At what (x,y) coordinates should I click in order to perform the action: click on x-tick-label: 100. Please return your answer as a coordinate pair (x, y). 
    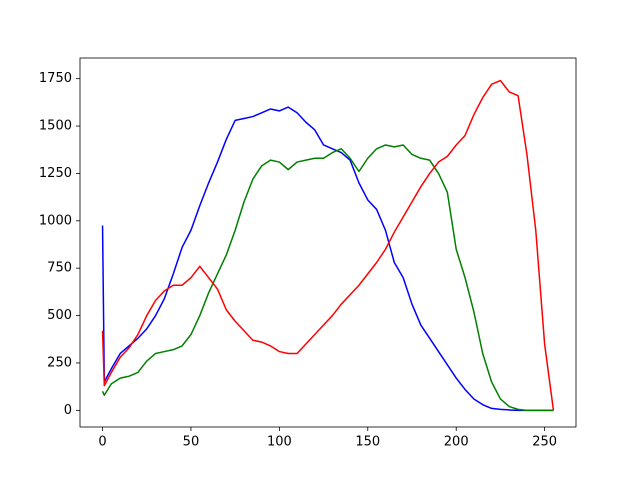
    Looking at the image, I should click on (279, 442).